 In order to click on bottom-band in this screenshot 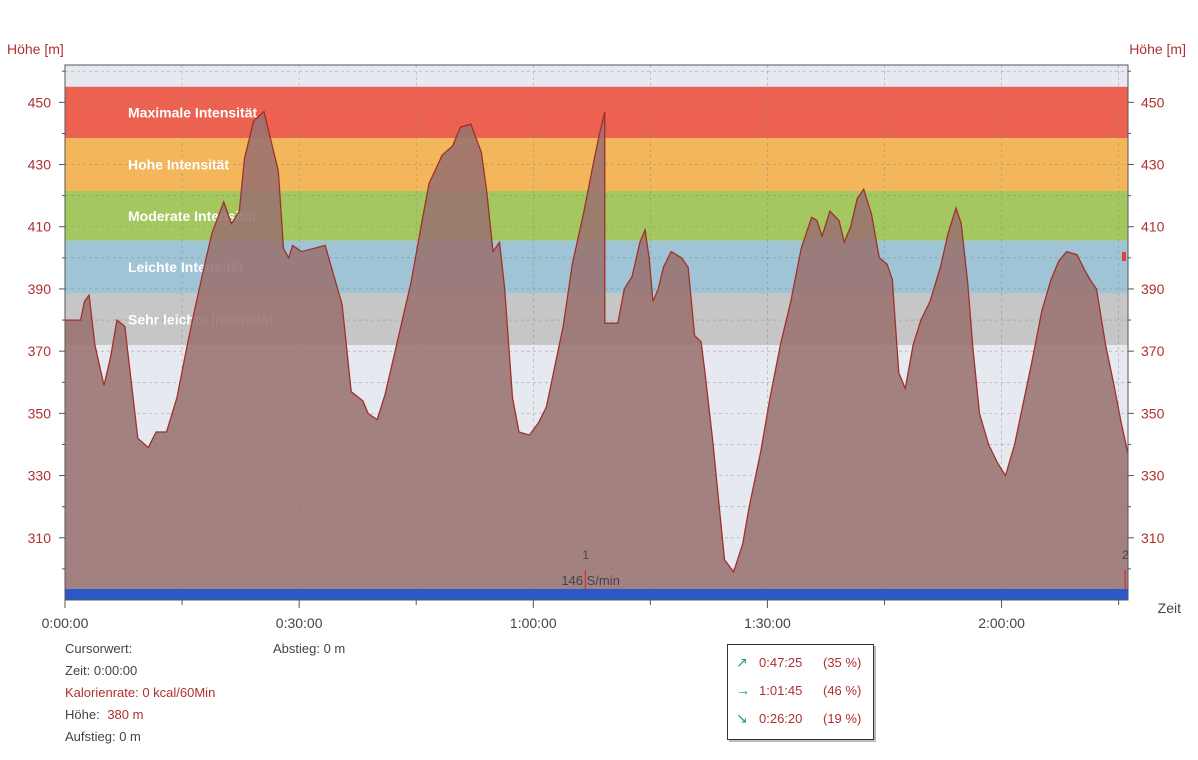, I will do `click(596, 594)`.